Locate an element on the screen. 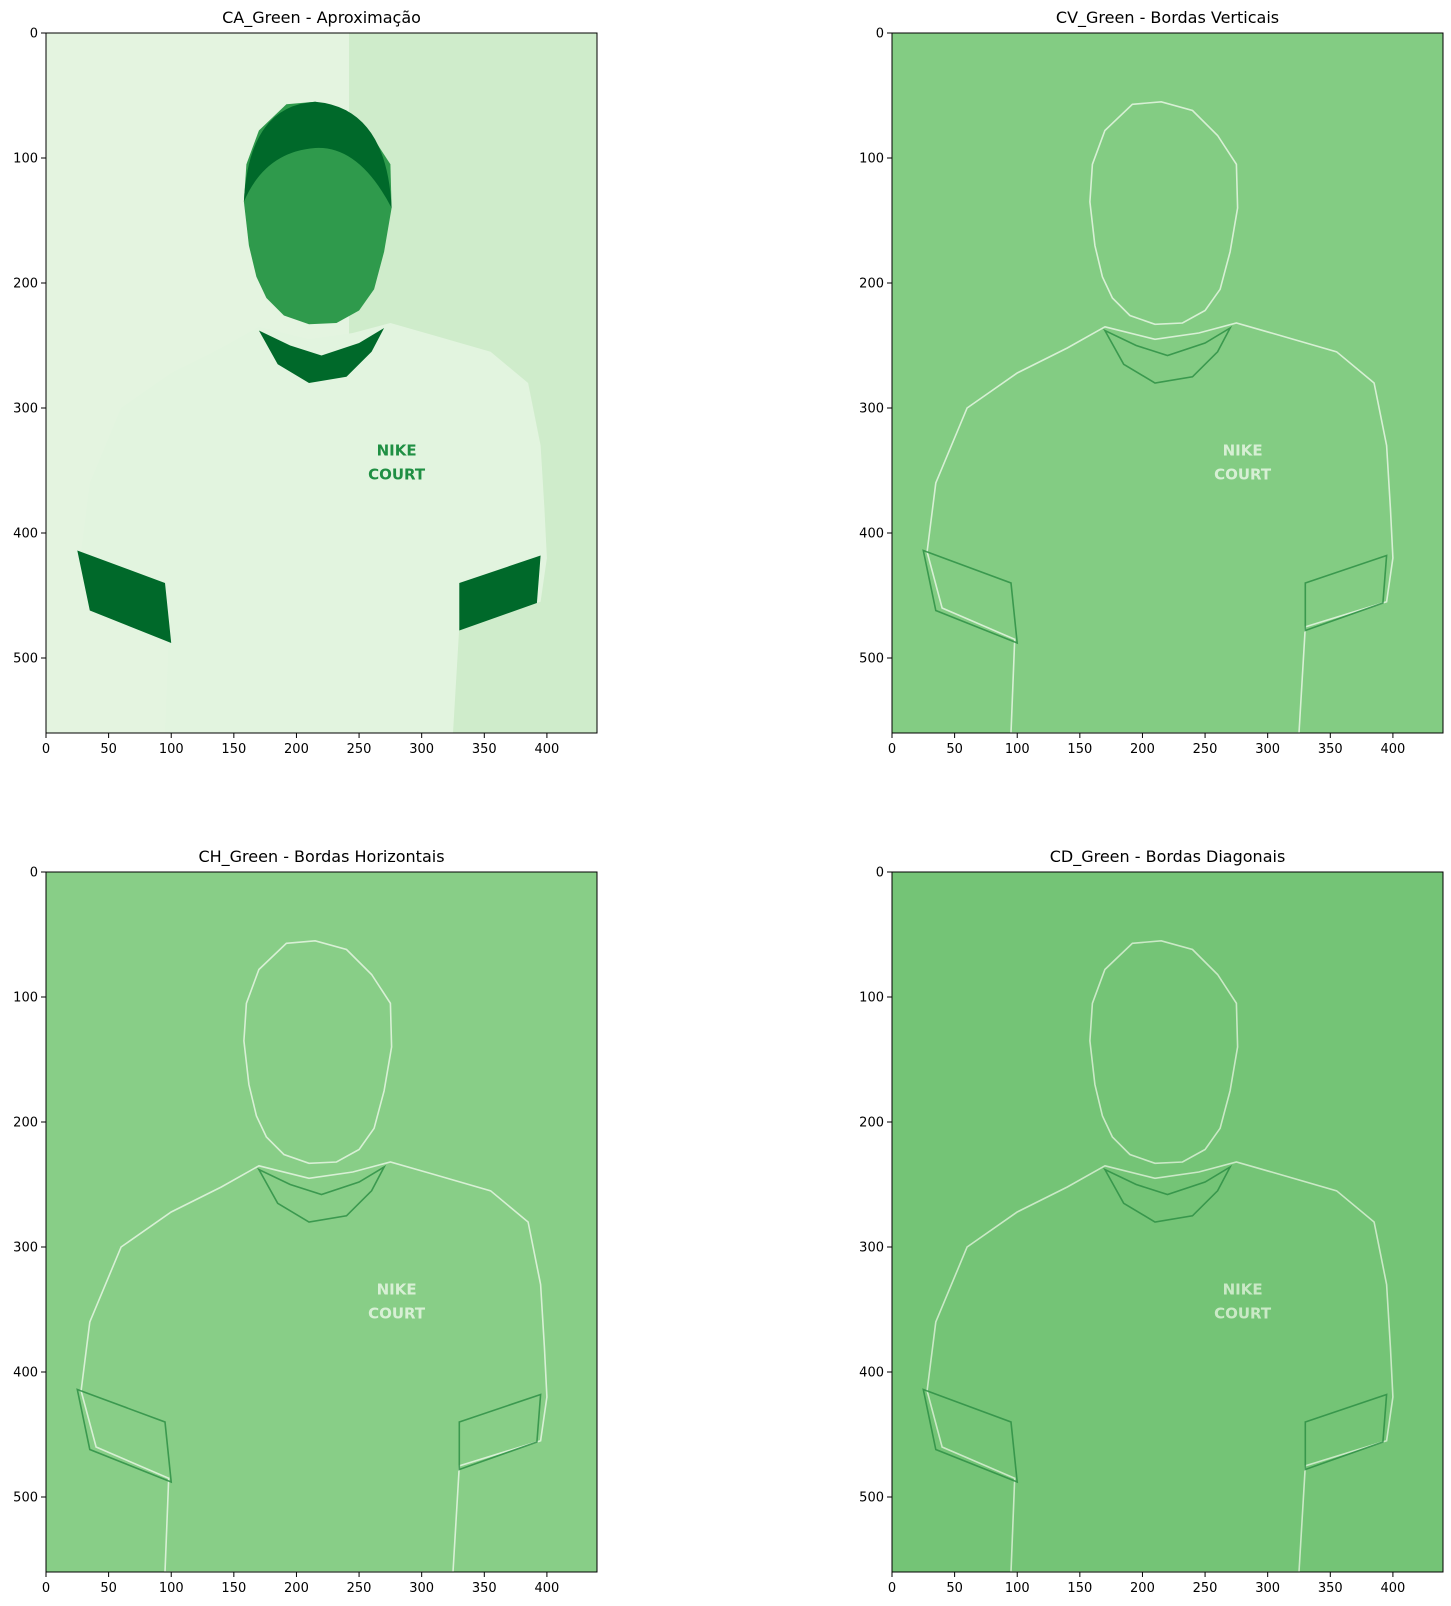 This screenshot has height=1606, width=1451. panel-title: CA_Green - Aproximação is located at coordinates (321, 18).